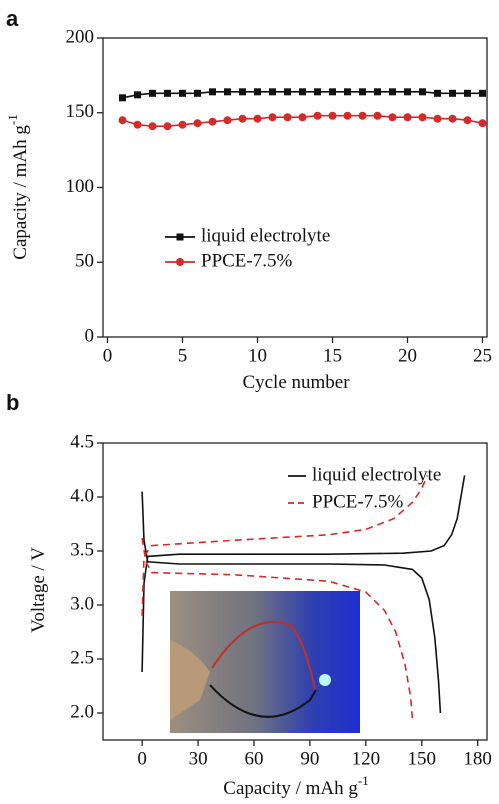  What do you see at coordinates (82, 657) in the screenshot?
I see `y-tick-label: 2.5` at bounding box center [82, 657].